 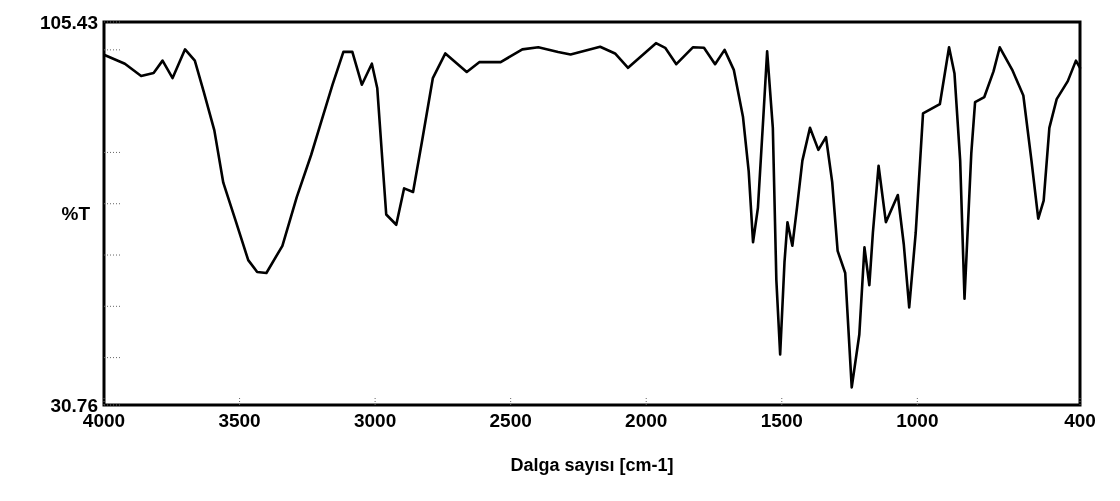 I want to click on x-tick-label: 1000, so click(x=917, y=420).